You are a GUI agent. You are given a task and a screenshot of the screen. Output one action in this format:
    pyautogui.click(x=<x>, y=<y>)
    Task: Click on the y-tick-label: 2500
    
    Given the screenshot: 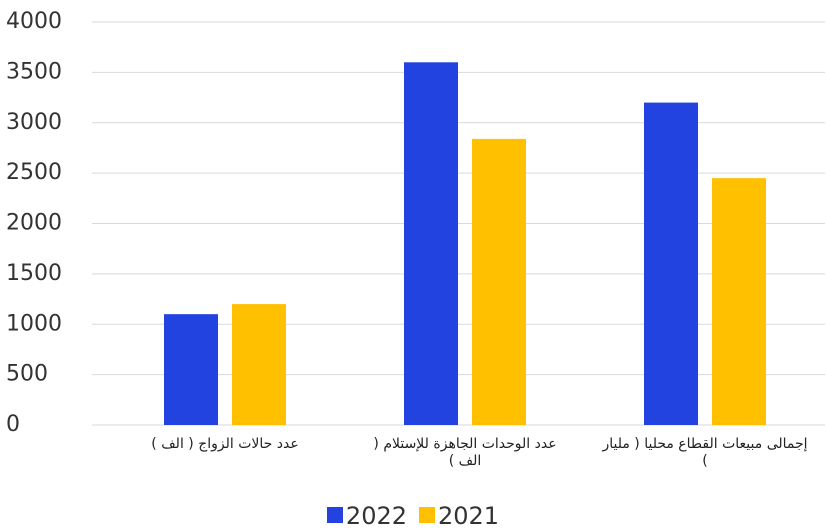 What is the action you would take?
    pyautogui.click(x=34, y=172)
    